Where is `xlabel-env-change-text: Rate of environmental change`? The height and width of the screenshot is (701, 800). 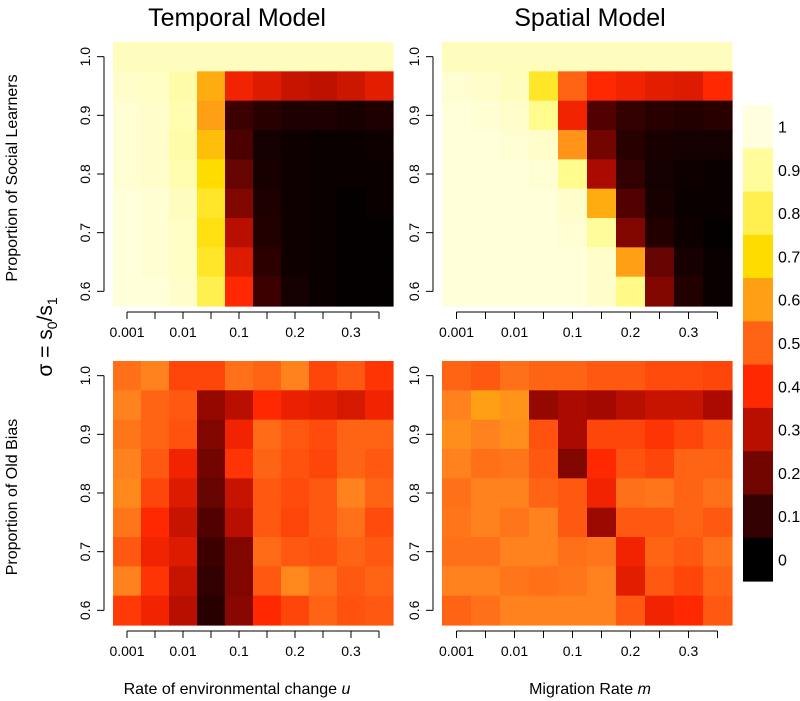
xlabel-env-change-text: Rate of environmental change is located at coordinates (233, 689).